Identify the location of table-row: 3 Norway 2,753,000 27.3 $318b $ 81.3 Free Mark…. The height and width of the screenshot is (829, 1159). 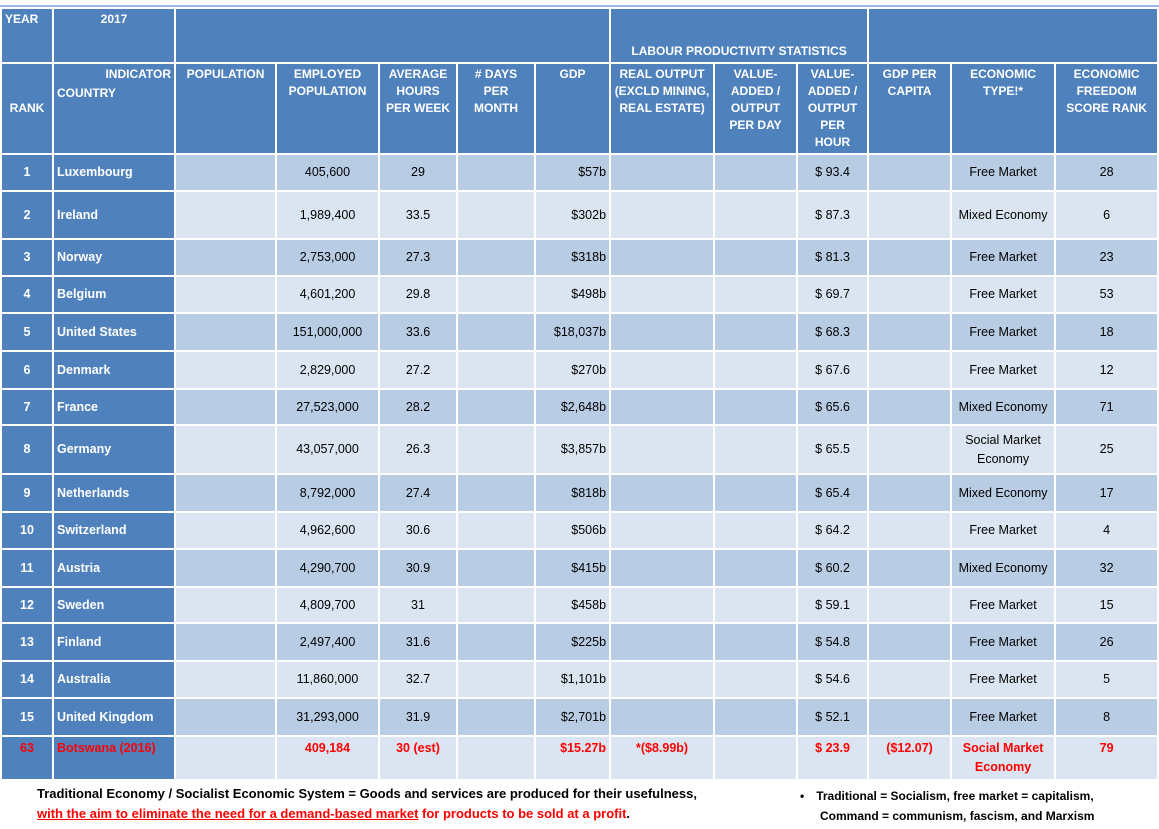
(579, 257).